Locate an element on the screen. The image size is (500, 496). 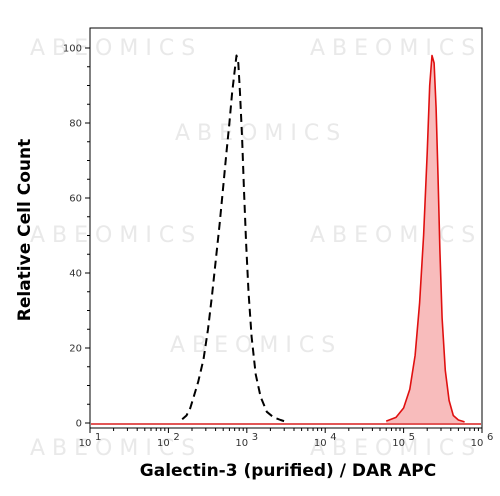
x-tick-exponent: 1 is located at coordinates (98, 437).